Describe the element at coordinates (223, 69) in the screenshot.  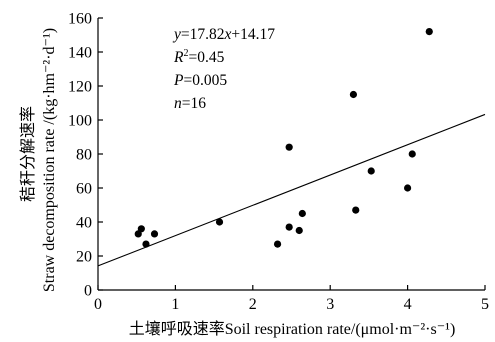
I see `regression-stats: y=17.82x+14.17 R2=0.45 P=0.005 n=16` at that location.